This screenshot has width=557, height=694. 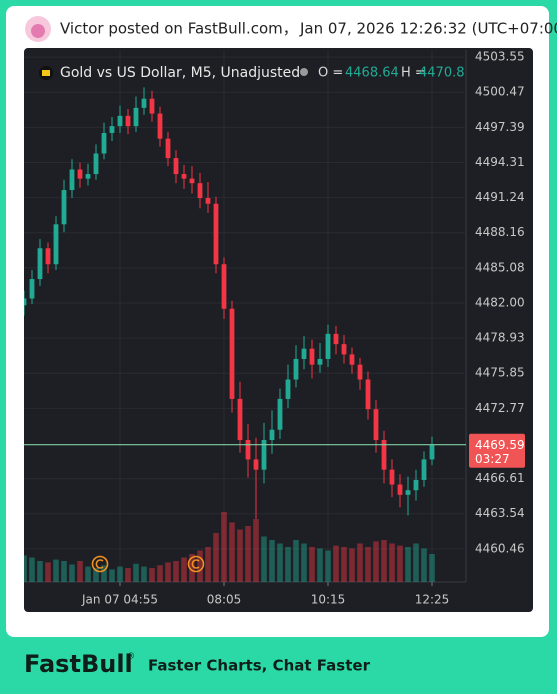 I want to click on y-tick-label: 4491.24, so click(x=500, y=197).